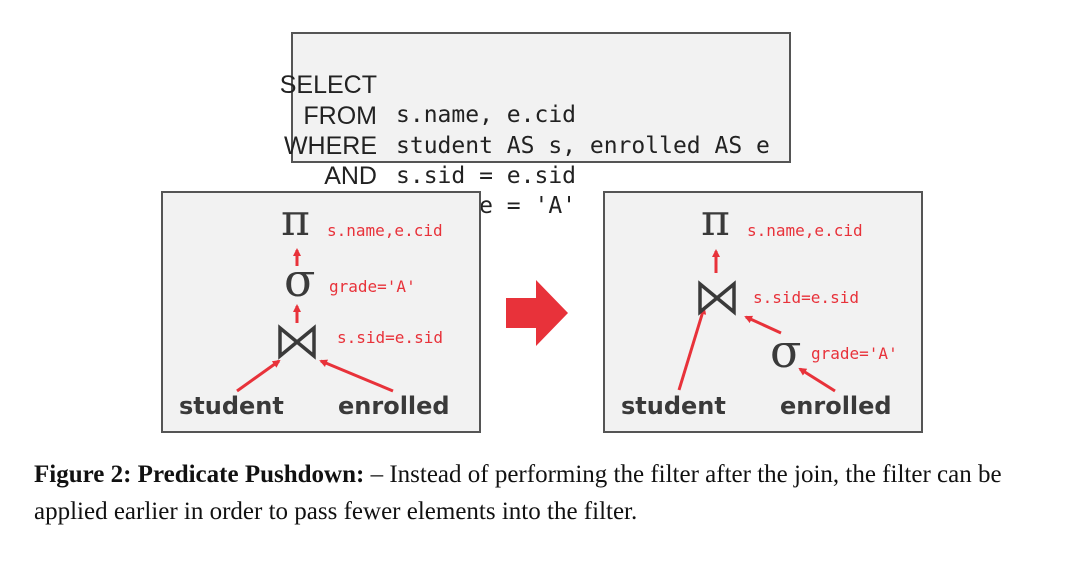  Describe the element at coordinates (350, 176) in the screenshot. I see `sql-keyword: AND` at that location.